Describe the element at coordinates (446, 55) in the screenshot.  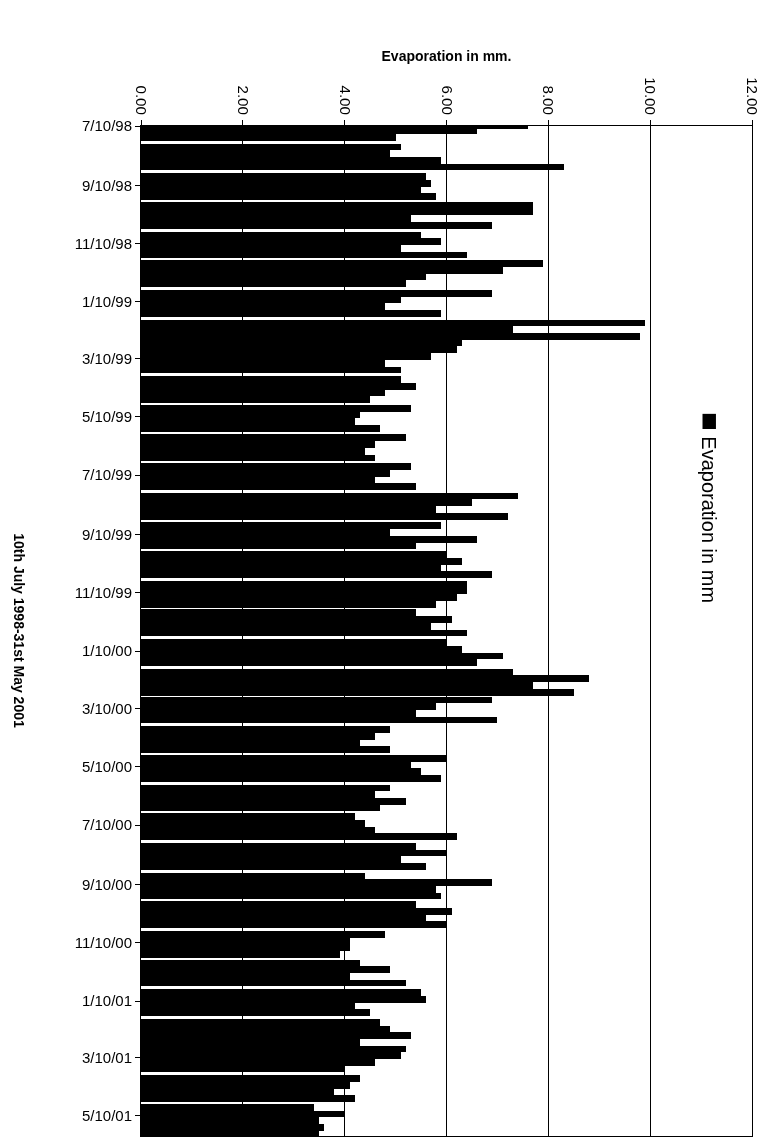
I see `x-axis-title: Evaporation in mm.` at that location.